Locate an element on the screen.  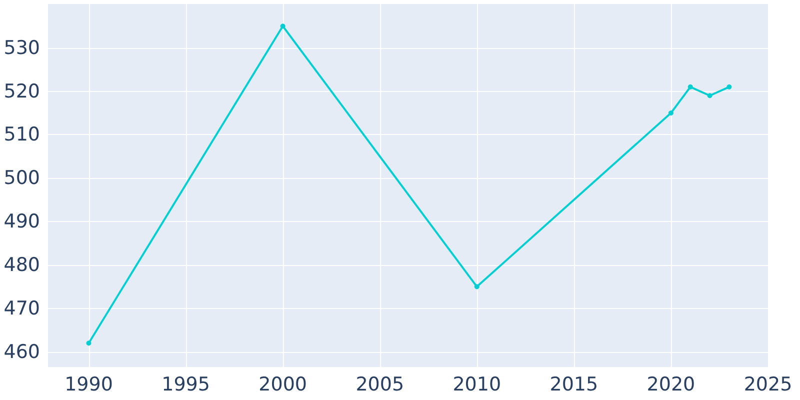
y-tick-label: 470 is located at coordinates (22, 308).